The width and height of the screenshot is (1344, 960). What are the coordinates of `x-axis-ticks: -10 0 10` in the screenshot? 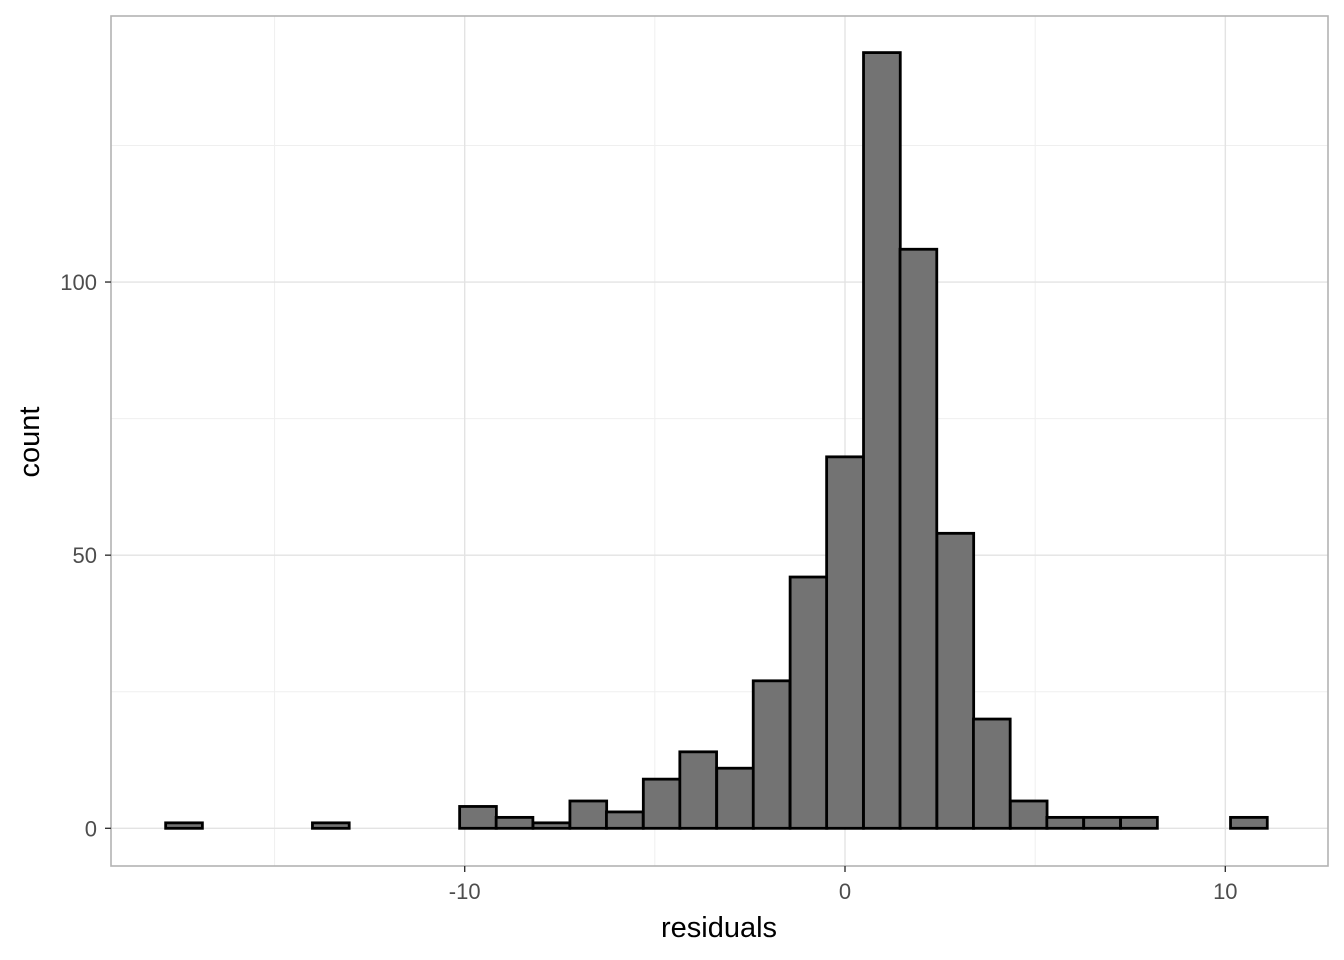 It's located at (843, 885).